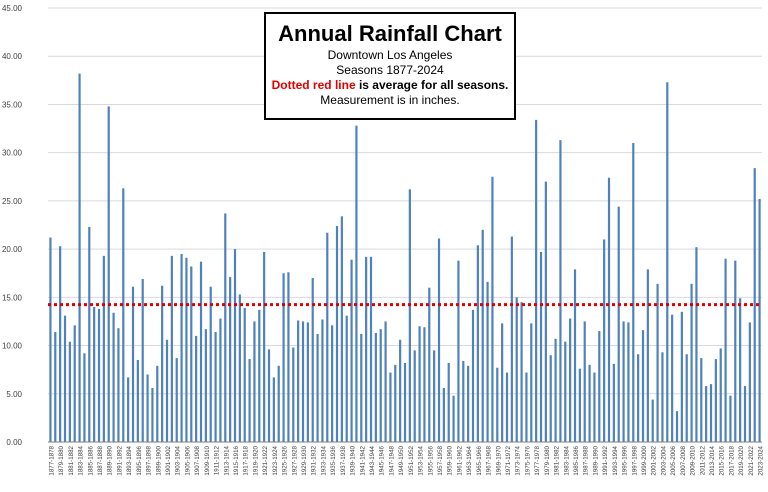 The height and width of the screenshot is (492, 768). Describe the element at coordinates (508, 460) in the screenshot. I see `x-tick-label: 1971-1972` at that location.